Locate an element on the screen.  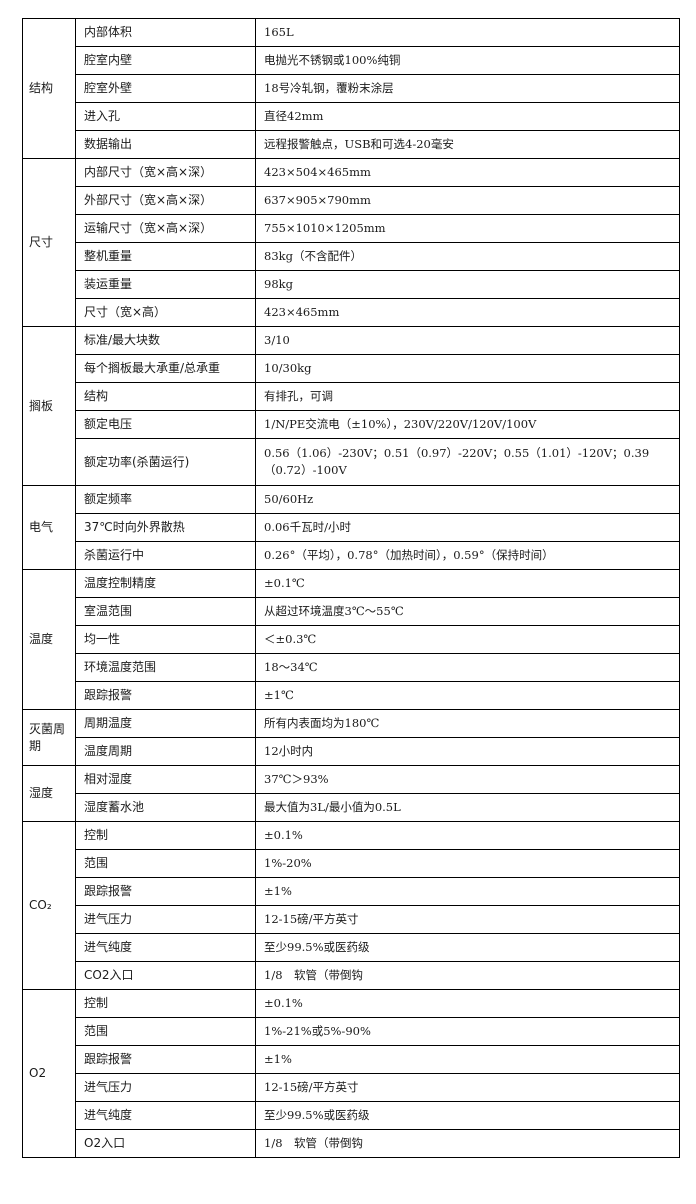
spec-row: 均一性 ＜±0.3℃ is located at coordinates (351, 639).